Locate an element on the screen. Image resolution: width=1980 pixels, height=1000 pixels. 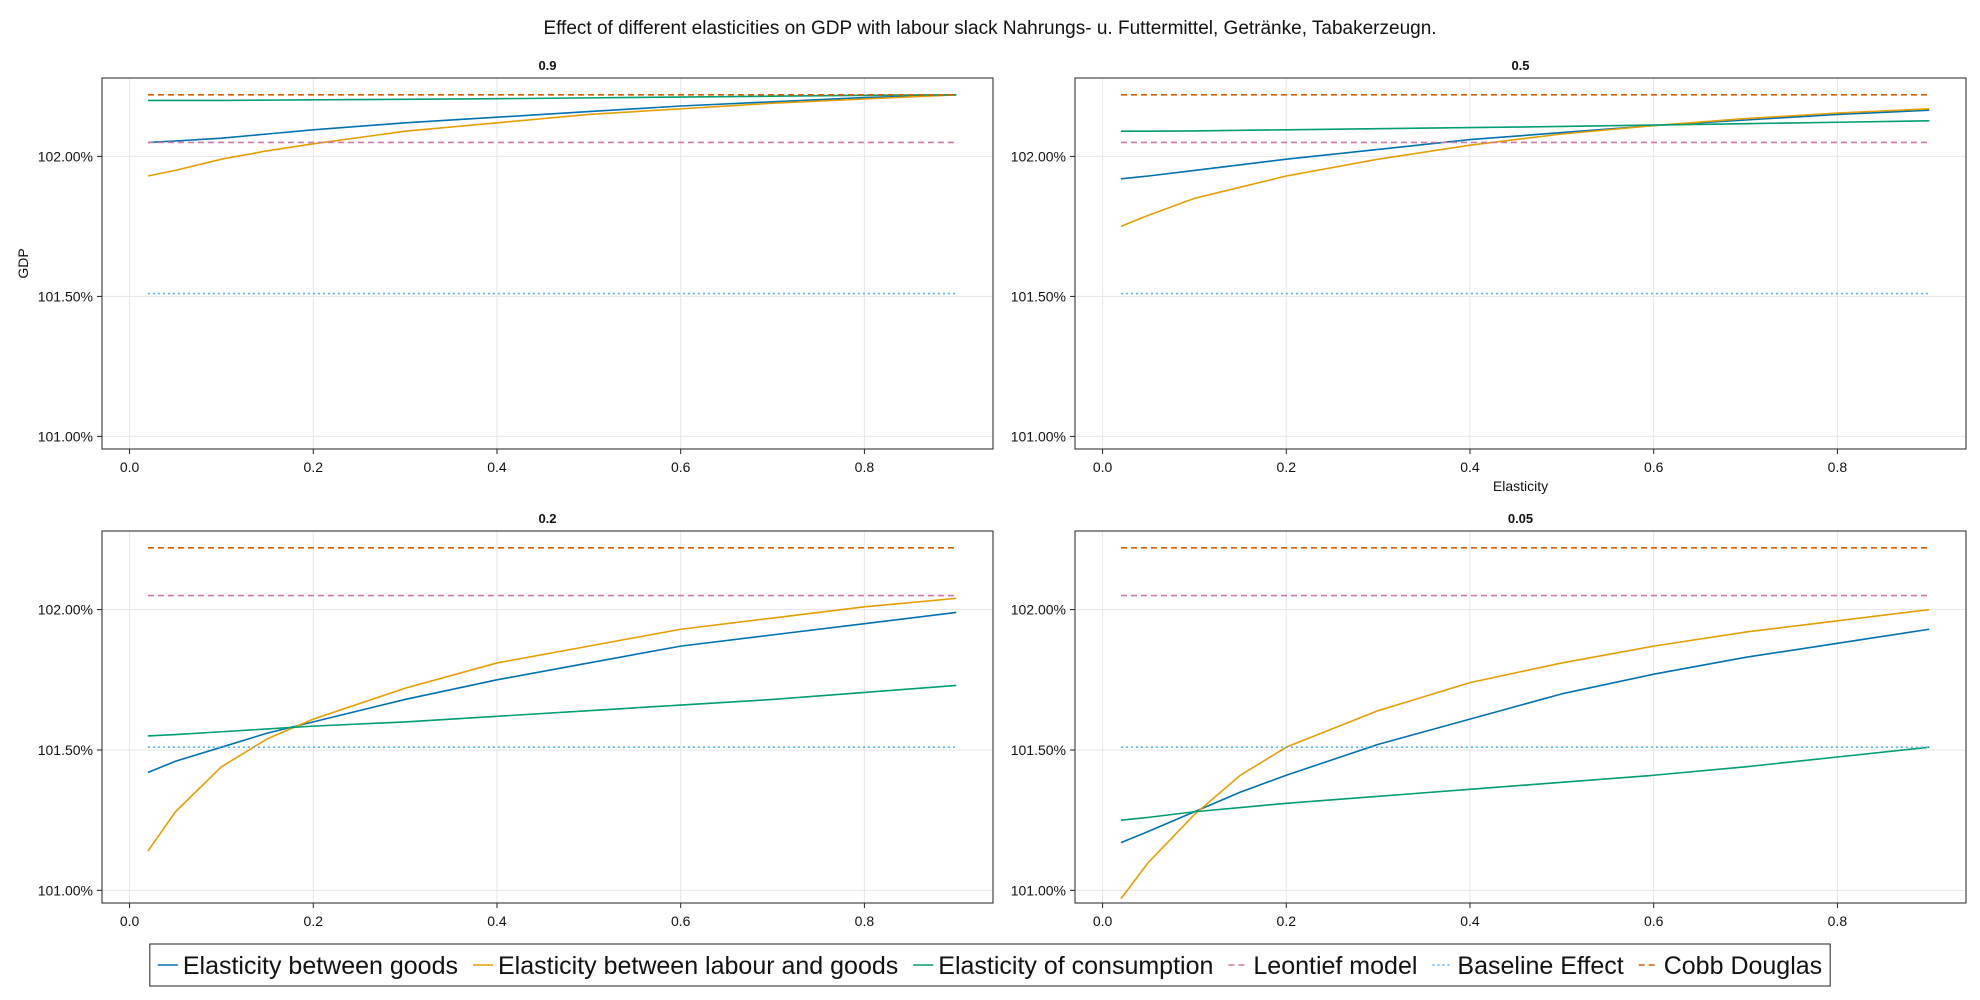
subplot-title: 0.05 is located at coordinates (1520, 518).